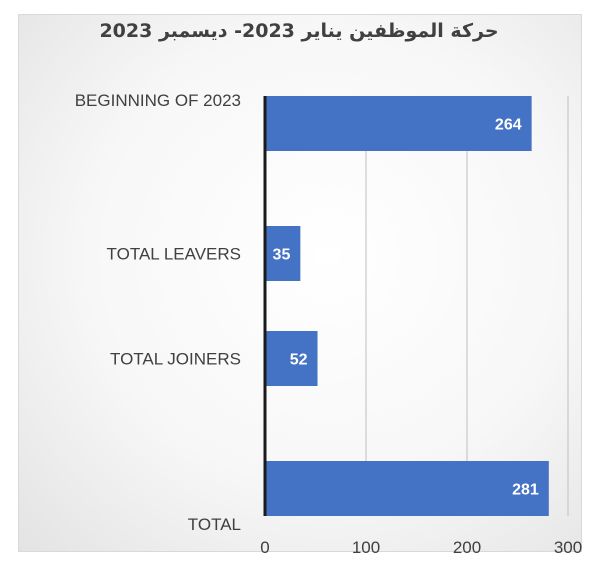 Image resolution: width=598 pixels, height=566 pixels. I want to click on data-label: 281, so click(525, 490).